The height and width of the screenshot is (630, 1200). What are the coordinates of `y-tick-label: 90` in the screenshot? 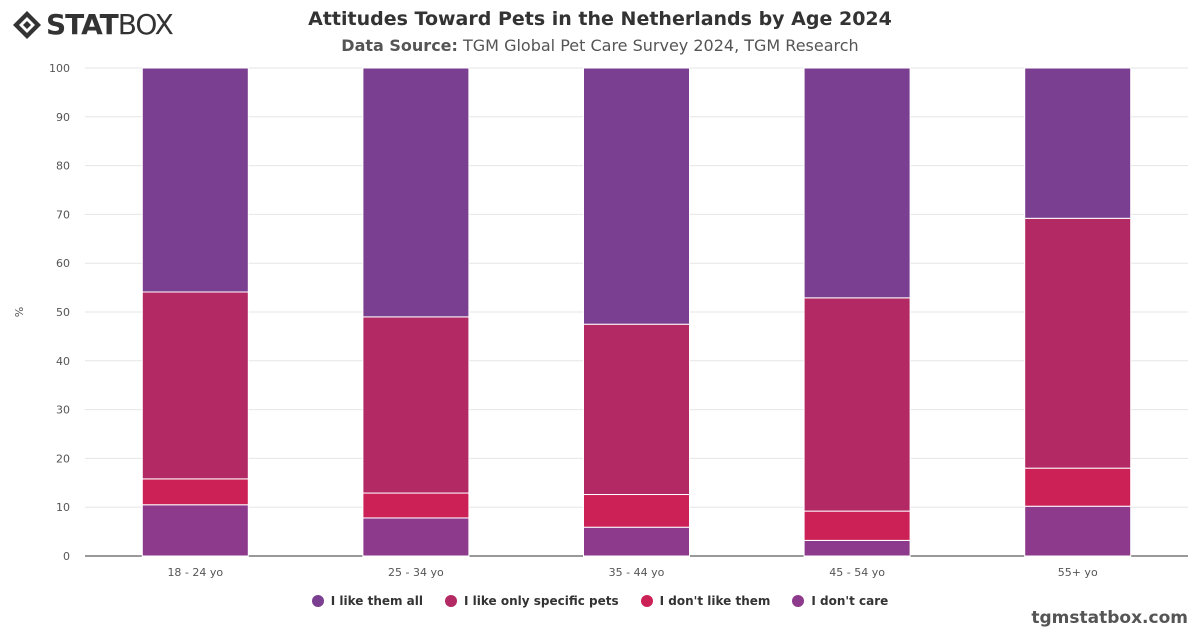 It's located at (63, 117).